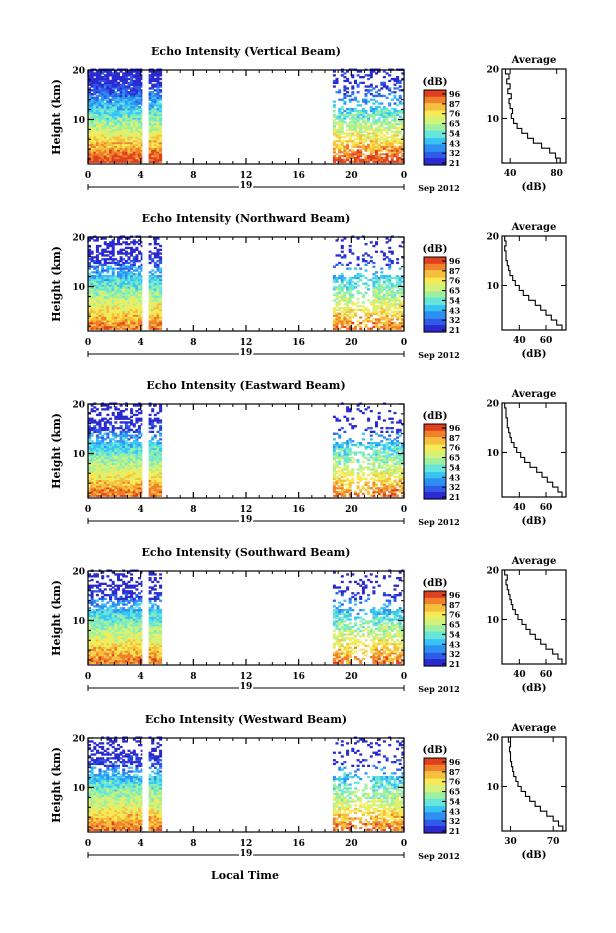  What do you see at coordinates (439, 188) in the screenshot?
I see `month-label: Sep 2012` at bounding box center [439, 188].